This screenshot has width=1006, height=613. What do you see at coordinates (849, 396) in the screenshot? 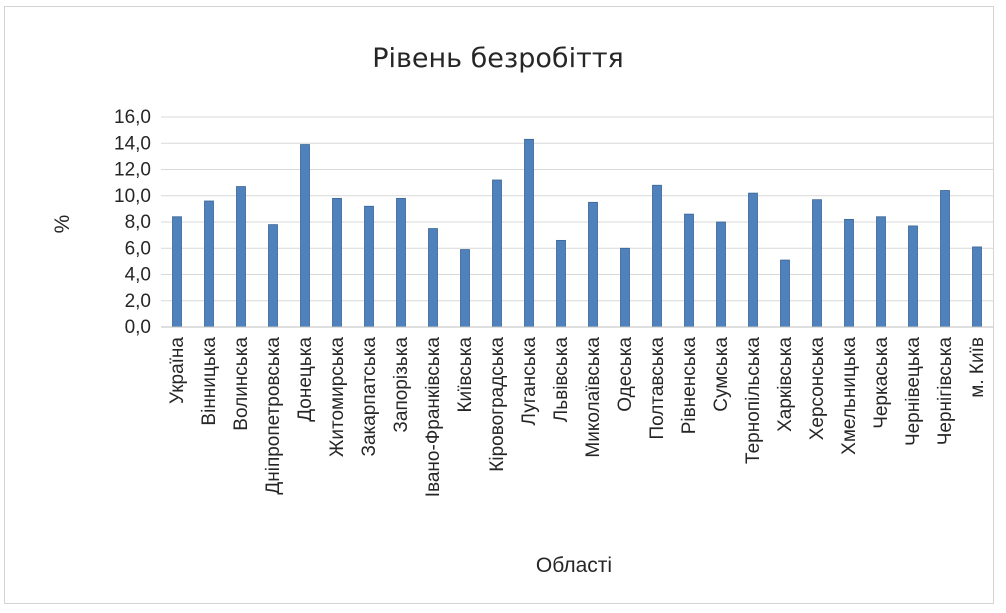
I see `x-category-label: Хмельницька` at bounding box center [849, 396].